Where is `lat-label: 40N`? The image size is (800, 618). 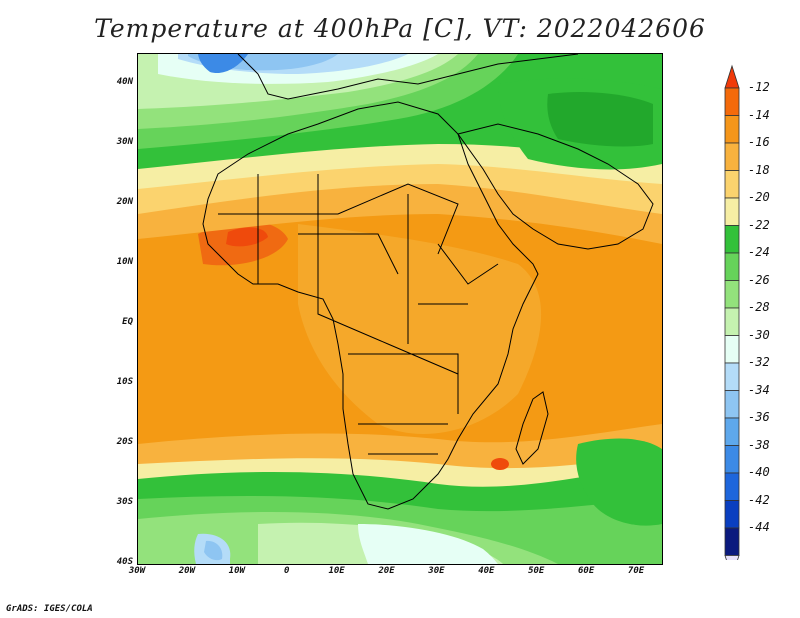
lat-label: 40N is located at coordinates (124, 82).